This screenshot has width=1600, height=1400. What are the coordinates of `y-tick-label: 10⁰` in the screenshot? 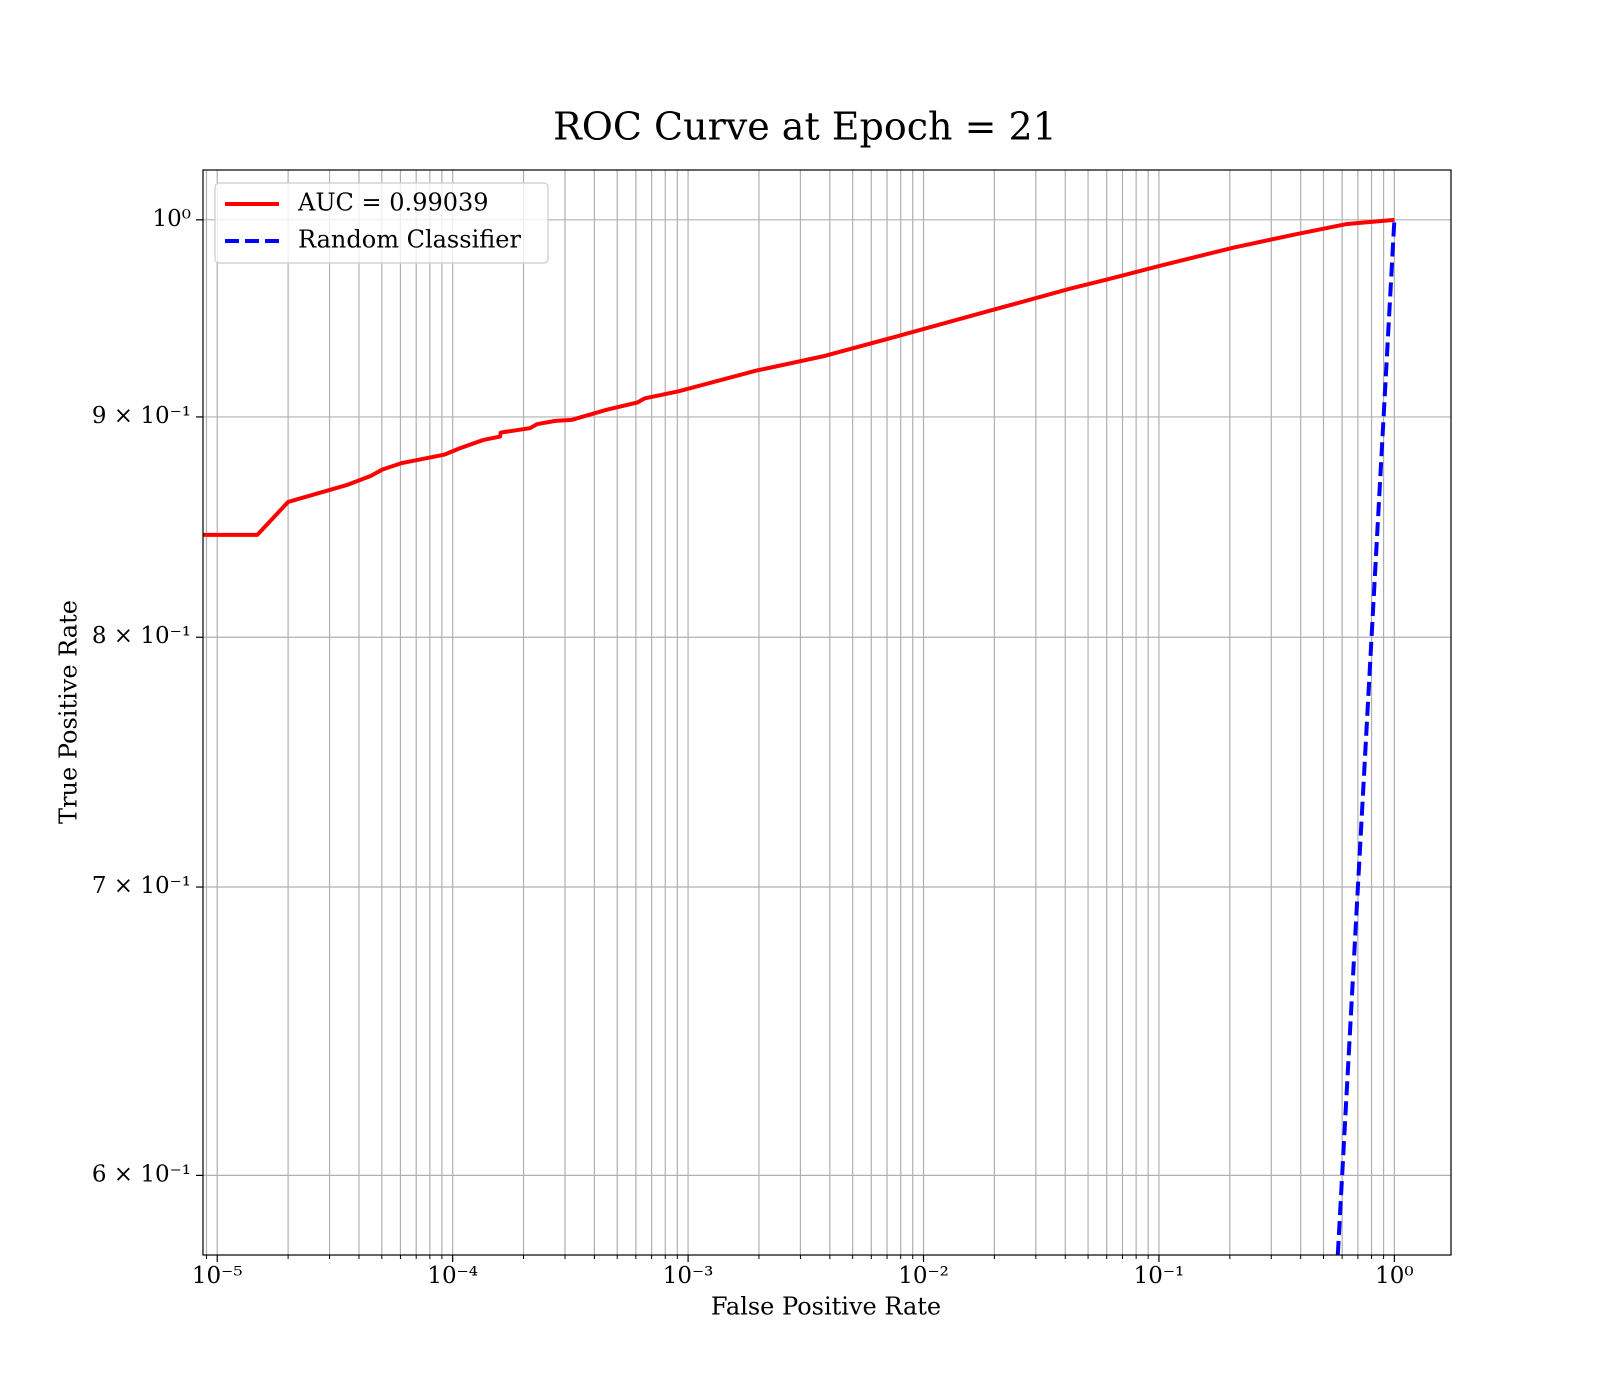 It's located at (172, 219).